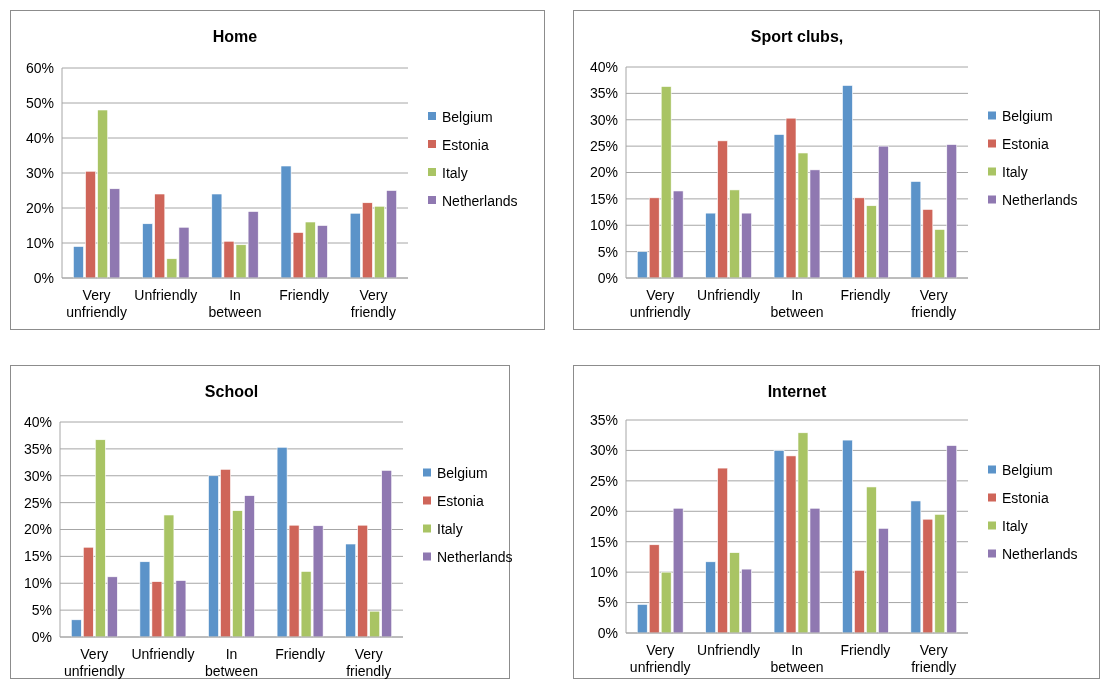 The width and height of the screenshot is (1100, 679). I want to click on chart-title: Sport clubs,, so click(797, 36).